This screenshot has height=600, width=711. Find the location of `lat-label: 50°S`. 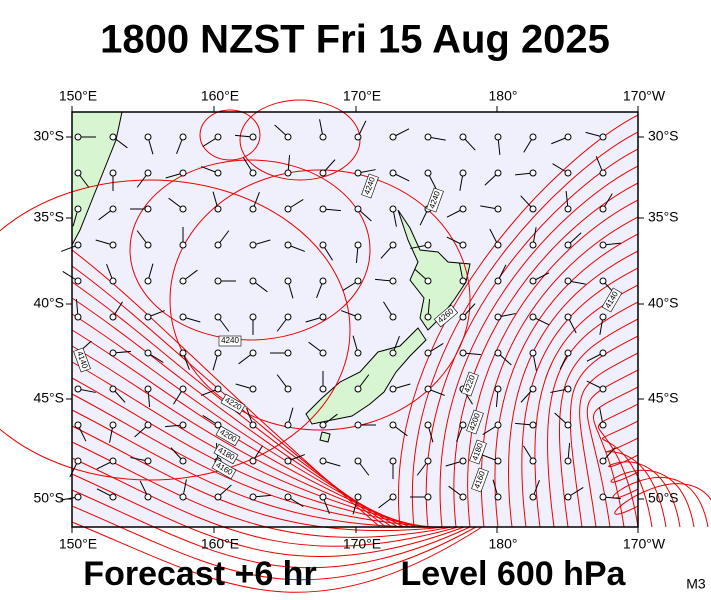

lat-label: 50°S is located at coordinates (663, 498).